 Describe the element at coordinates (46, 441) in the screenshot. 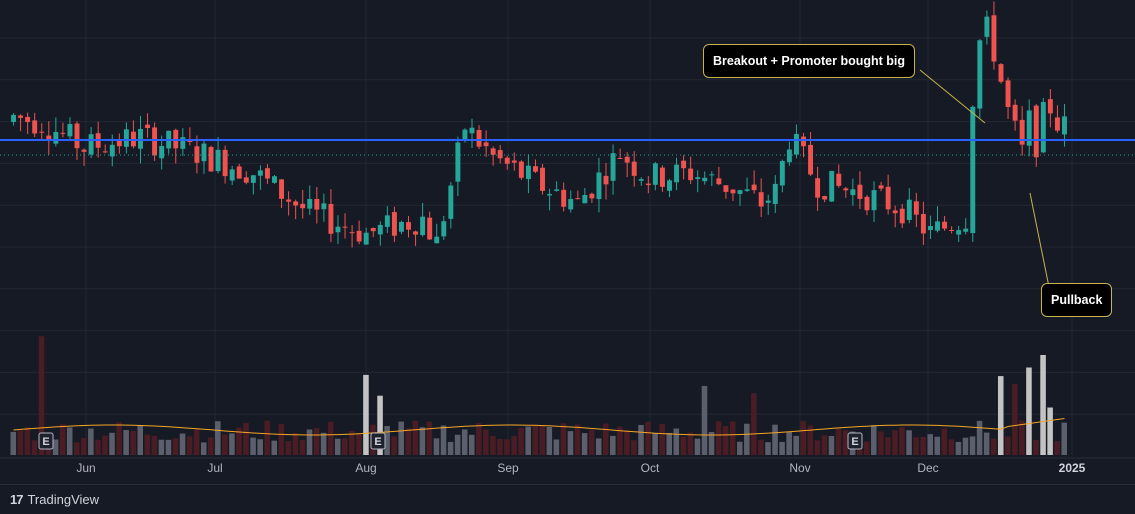

I see `earnings-marker-icon` at that location.